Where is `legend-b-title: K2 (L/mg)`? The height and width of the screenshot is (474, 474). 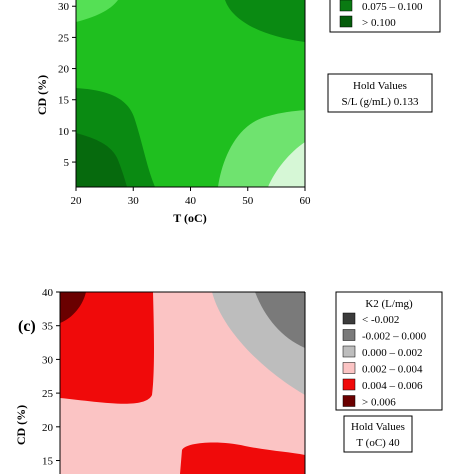 legend-b-title: K2 (L/mg) is located at coordinates (389, 304).